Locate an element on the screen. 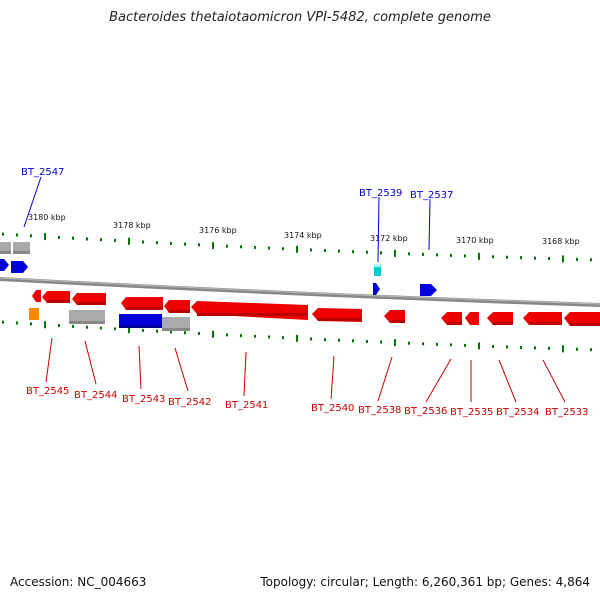 The height and width of the screenshot is (600, 600). label-BT_2536: BT_2536 is located at coordinates (425, 411).